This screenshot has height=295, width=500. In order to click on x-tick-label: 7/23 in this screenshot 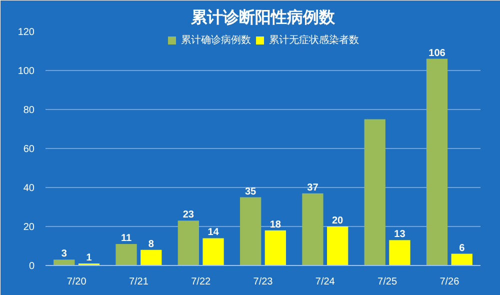, I will do `click(263, 282)`.